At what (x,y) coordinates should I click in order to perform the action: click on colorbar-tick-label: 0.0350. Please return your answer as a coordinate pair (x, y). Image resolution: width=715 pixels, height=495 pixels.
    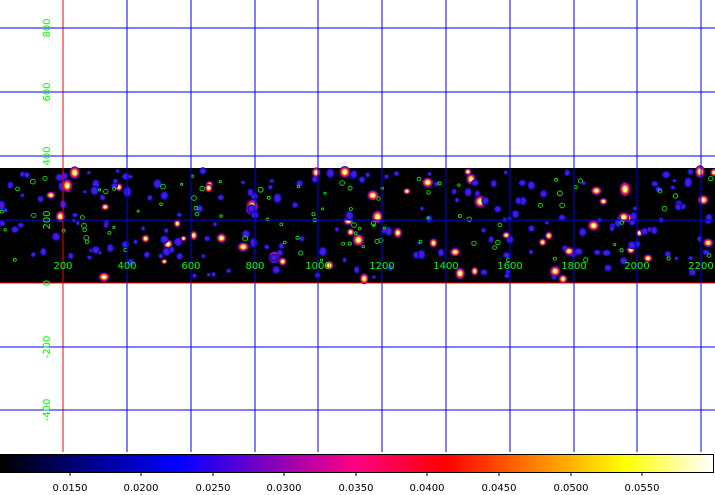
    Looking at the image, I should click on (356, 488).